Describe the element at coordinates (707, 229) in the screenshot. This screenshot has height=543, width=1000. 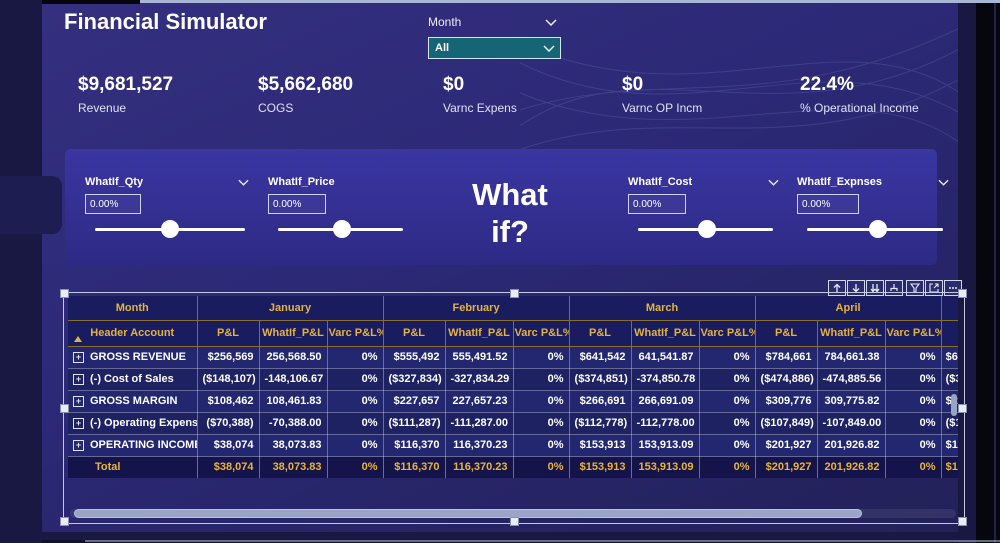
I see `whatif-cost-slider-thumb` at that location.